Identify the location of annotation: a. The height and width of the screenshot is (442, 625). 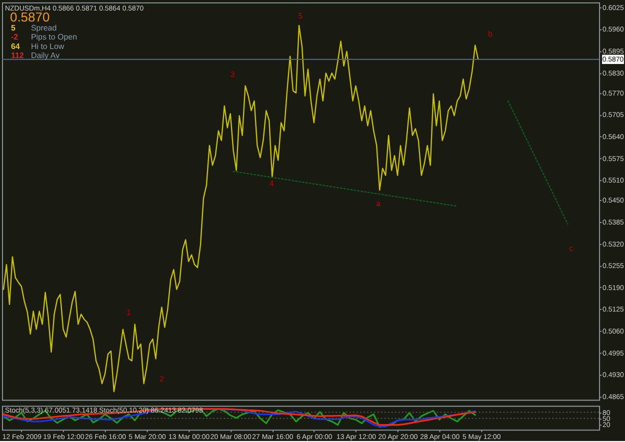
(379, 203).